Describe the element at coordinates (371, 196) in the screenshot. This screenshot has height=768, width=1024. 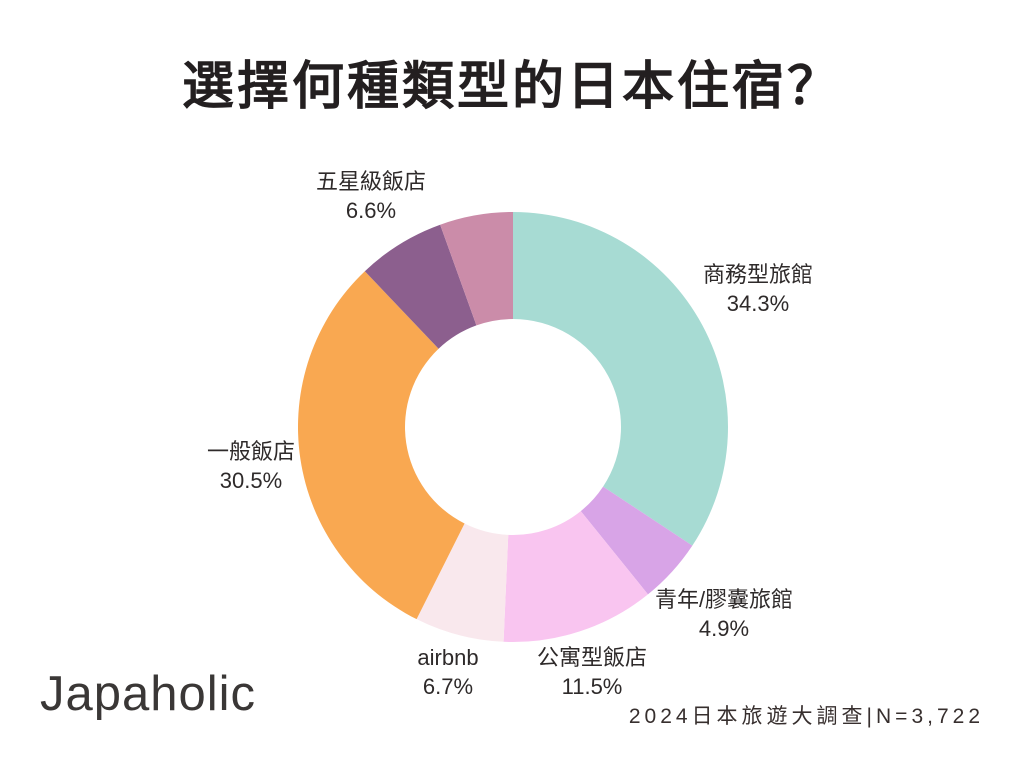
I see `slice-label-五星級飯店: 五星級飯店 6.6%` at that location.